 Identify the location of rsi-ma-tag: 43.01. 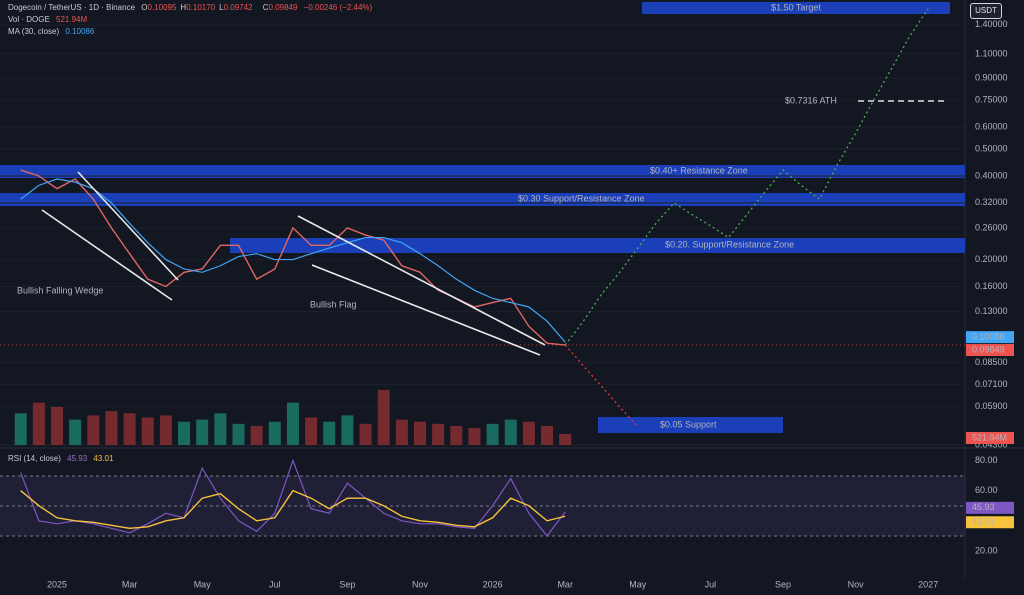
(983, 522).